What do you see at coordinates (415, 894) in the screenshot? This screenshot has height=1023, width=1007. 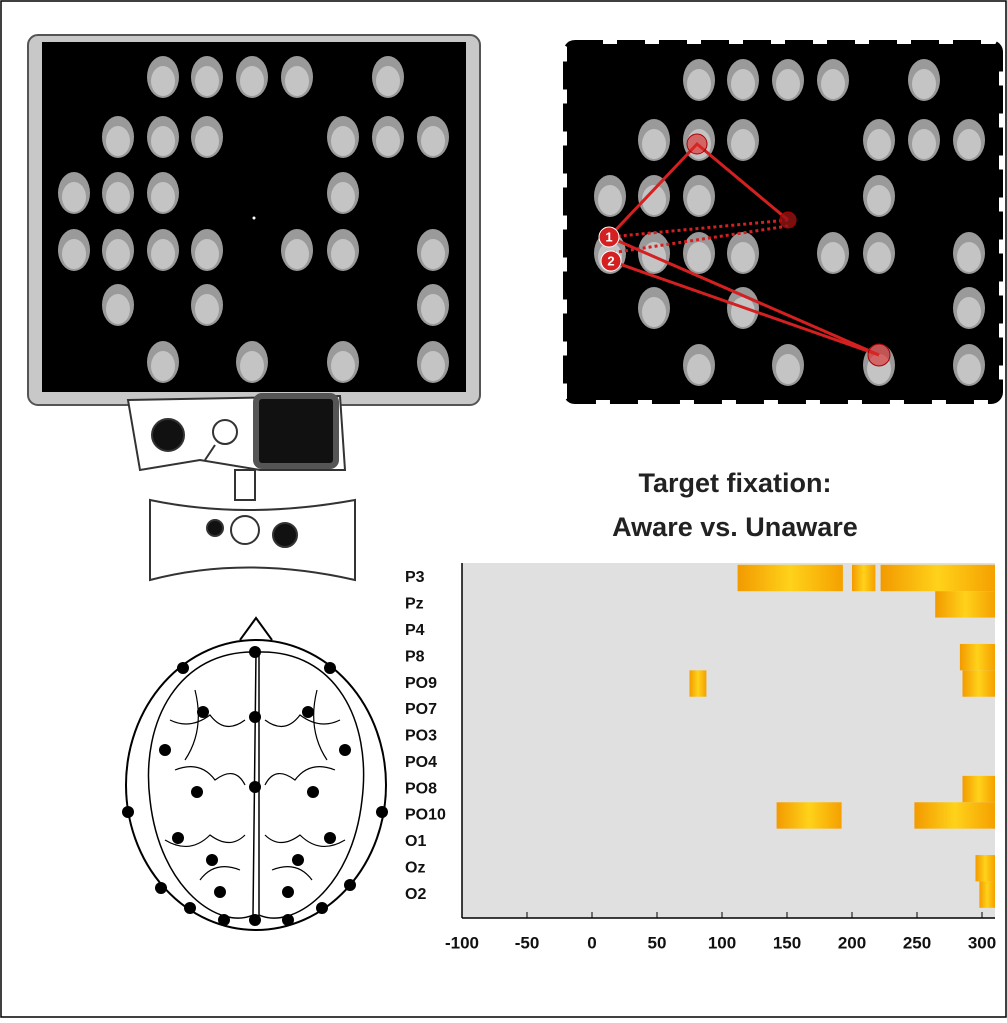 I see `y-tick-label: O2` at bounding box center [415, 894].